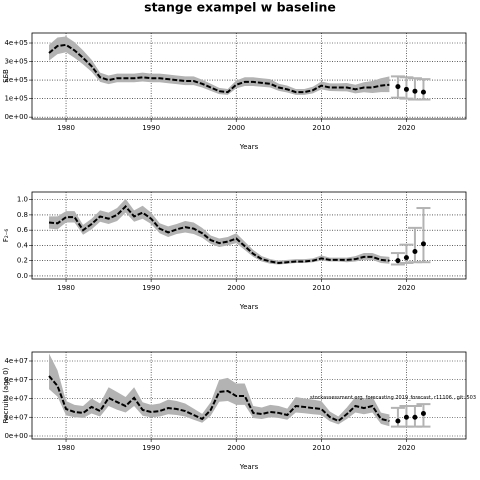  What do you see at coordinates (23, 245) in the screenshot?
I see `y-tick-label: 0.4` at bounding box center [23, 245].